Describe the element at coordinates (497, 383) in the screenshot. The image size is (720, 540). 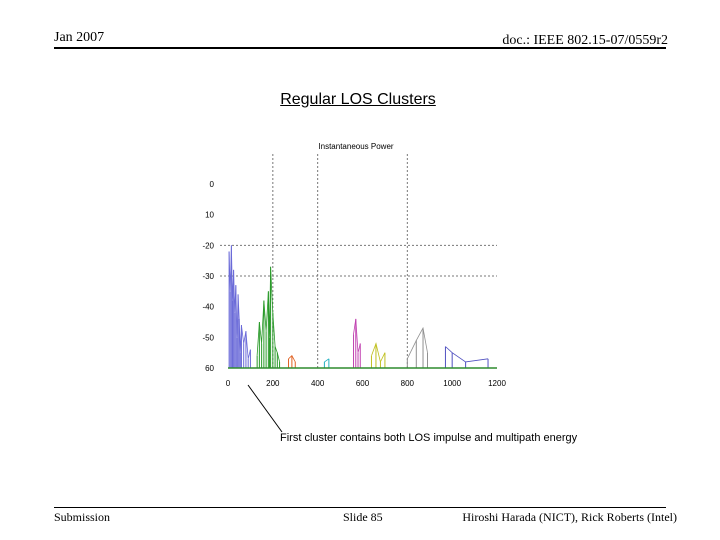
I see `x-tick-label: 1200` at that location.